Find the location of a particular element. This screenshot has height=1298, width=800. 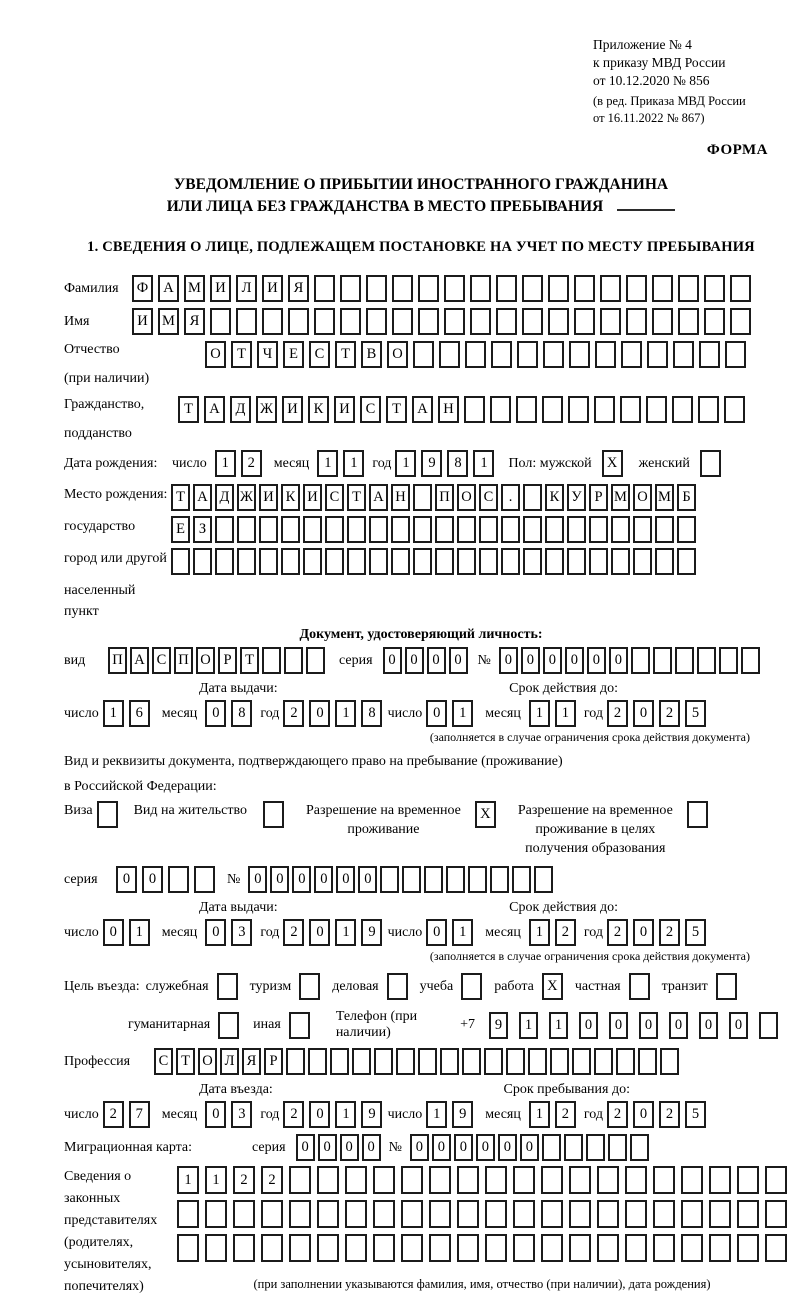

char-box: З is located at coordinates (202, 529).